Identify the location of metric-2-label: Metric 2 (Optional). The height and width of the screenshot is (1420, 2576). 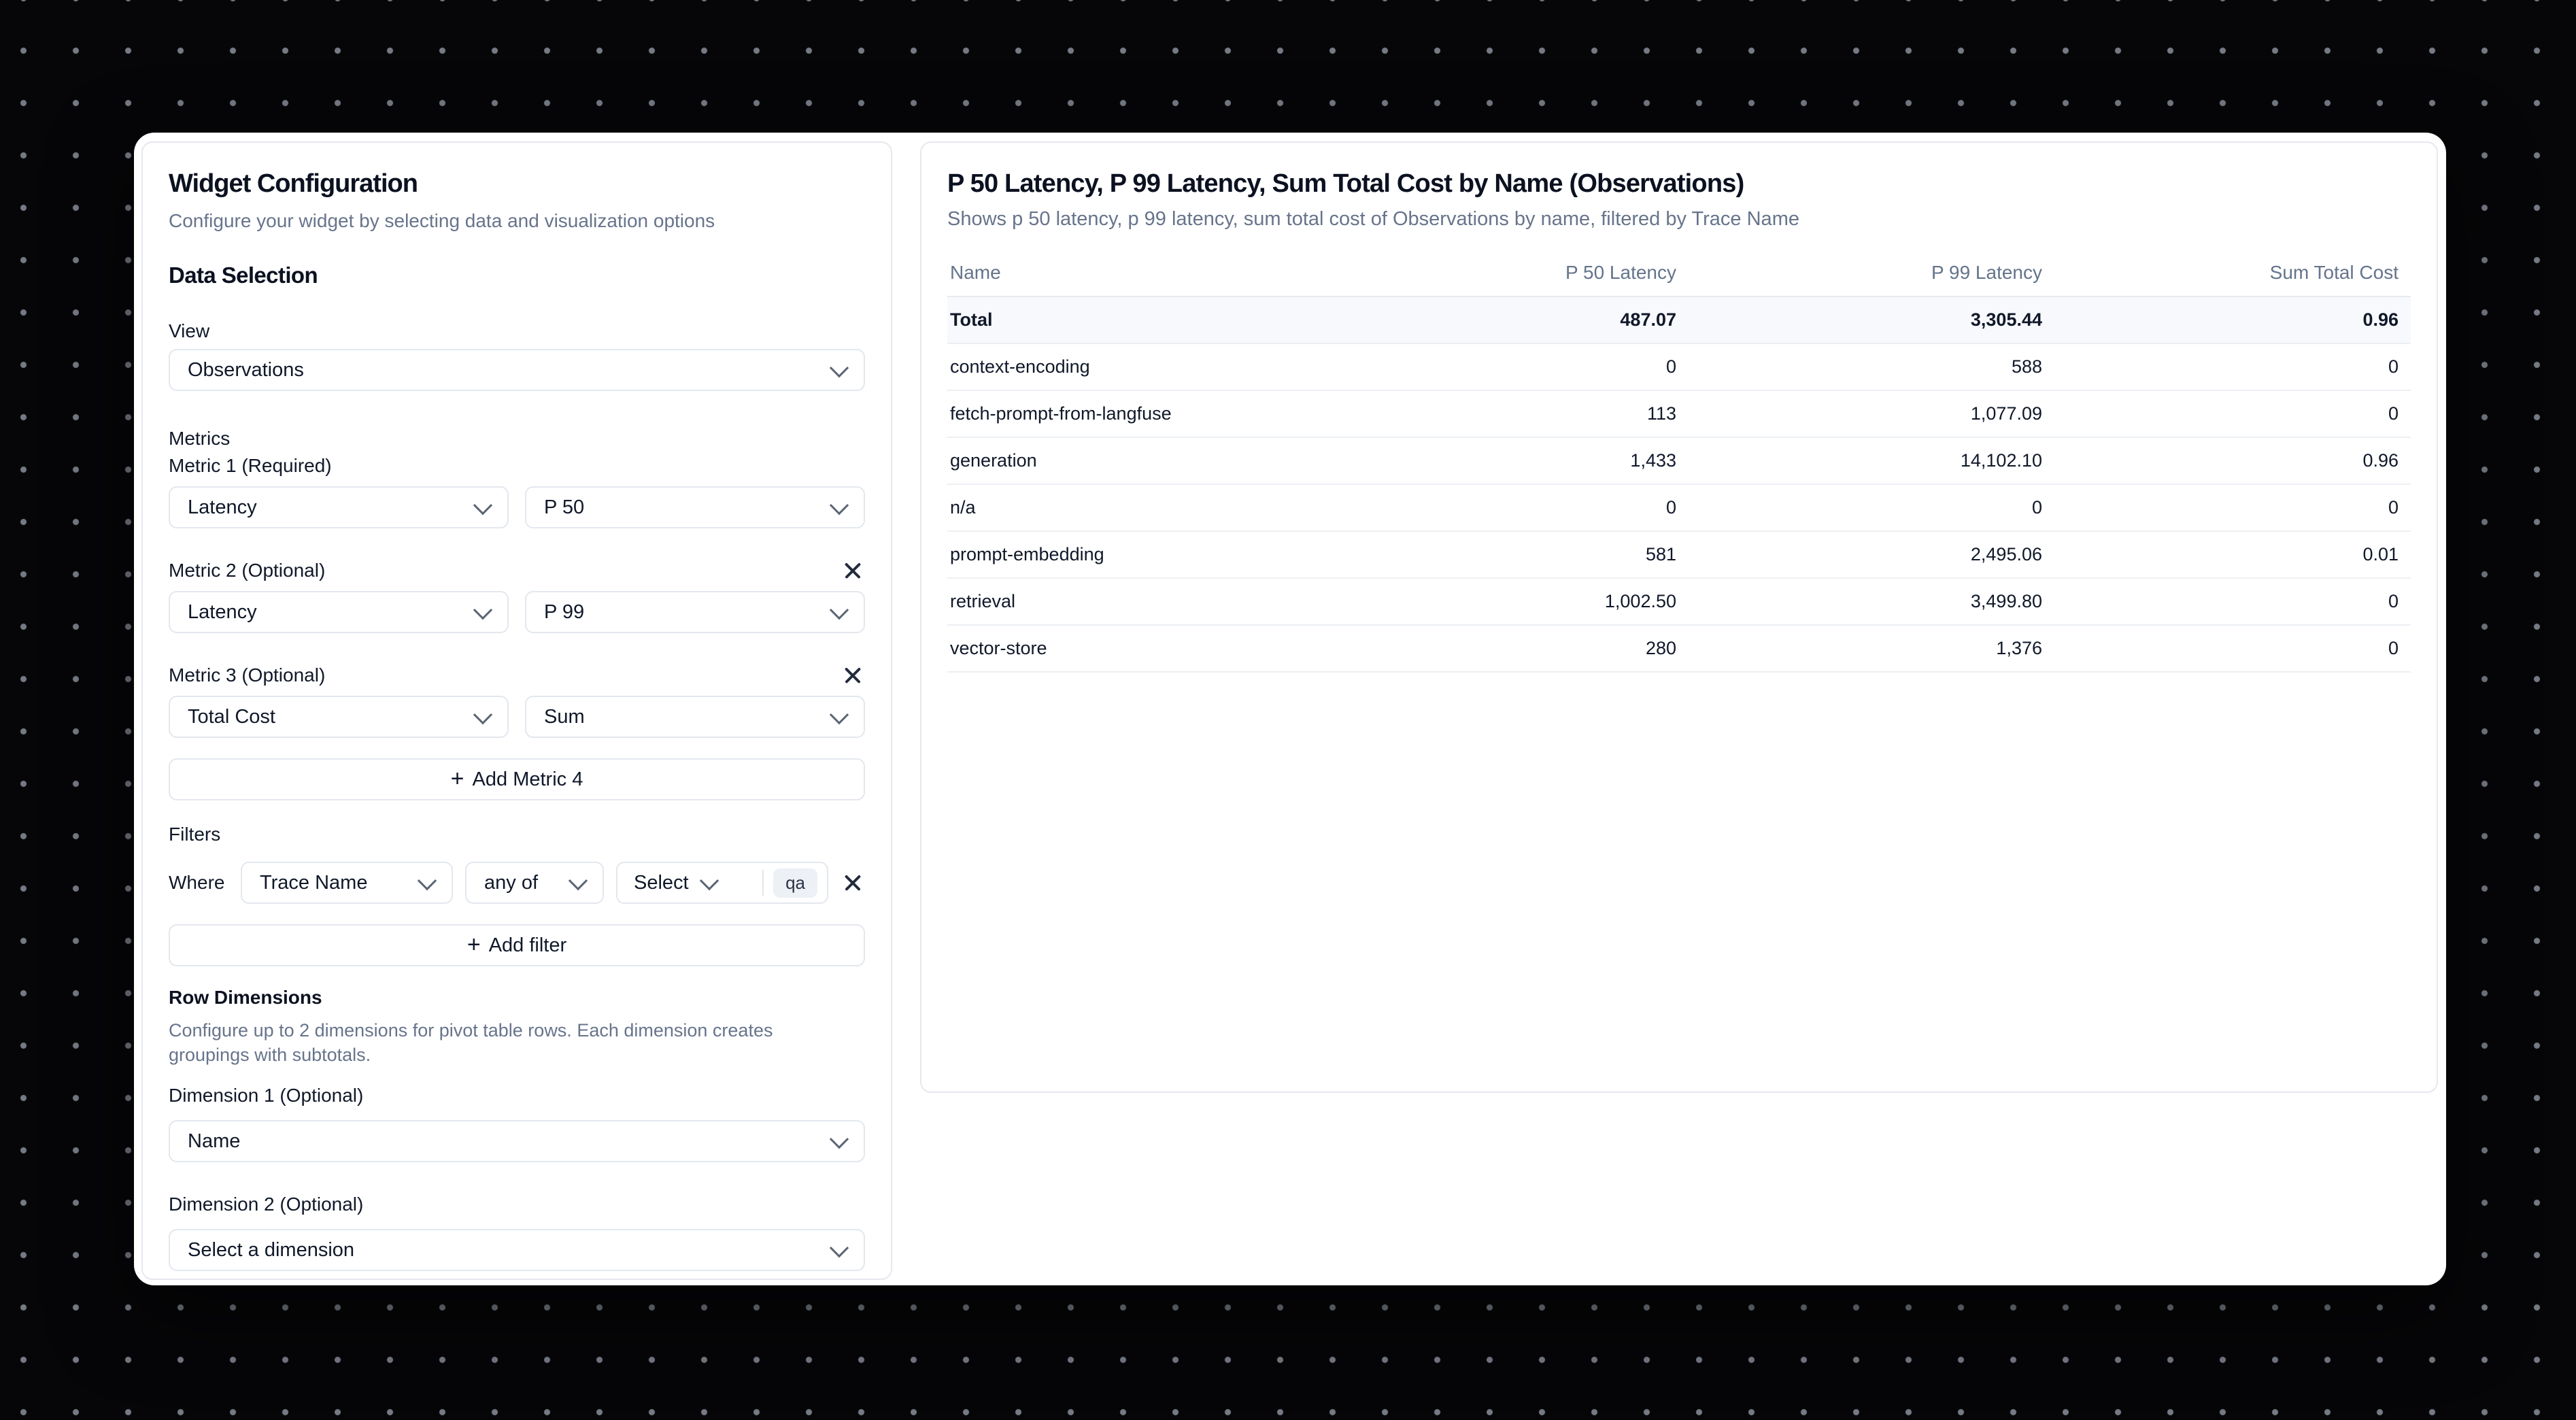
(247, 570).